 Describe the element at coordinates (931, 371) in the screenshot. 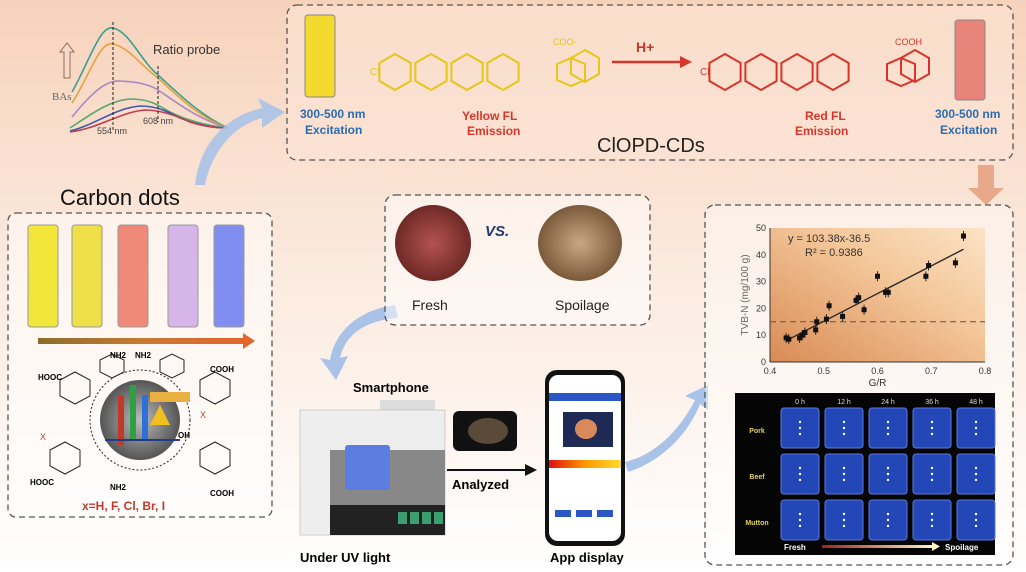

I see `x-tick-label: 0.7` at that location.